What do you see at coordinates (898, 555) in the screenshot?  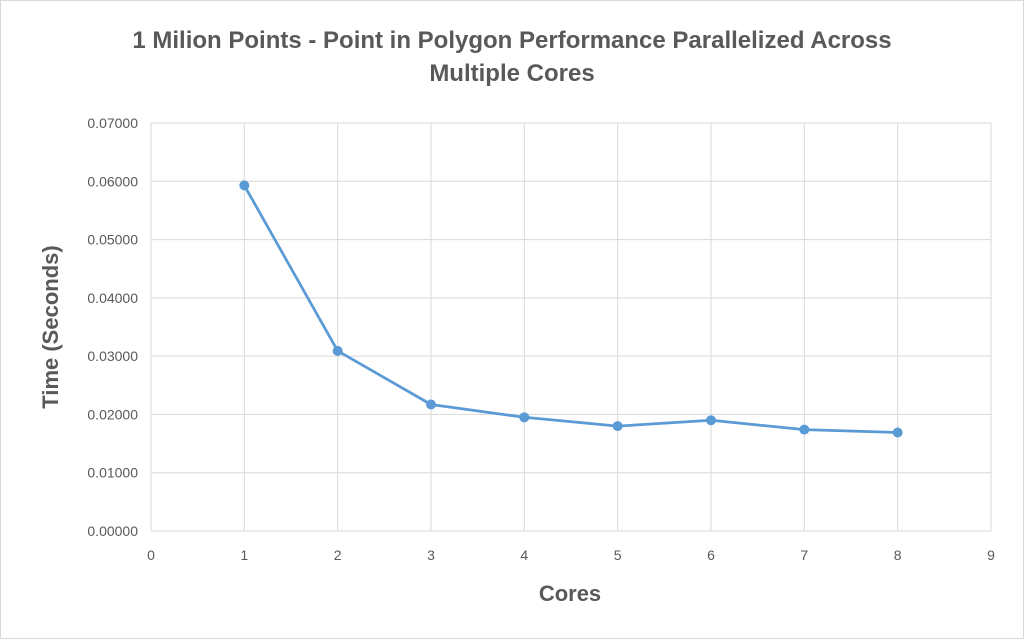 I see `x-tick-label: 8` at bounding box center [898, 555].